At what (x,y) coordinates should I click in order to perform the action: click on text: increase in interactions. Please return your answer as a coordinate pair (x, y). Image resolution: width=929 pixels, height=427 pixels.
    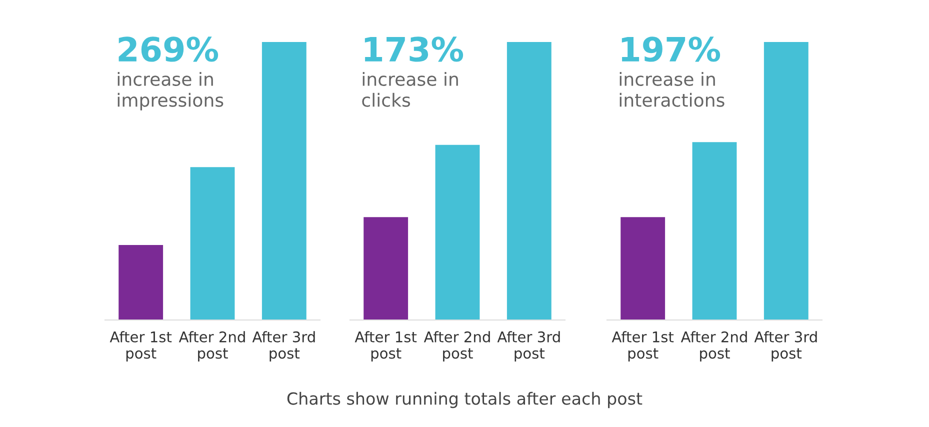
    Looking at the image, I should click on (672, 89).